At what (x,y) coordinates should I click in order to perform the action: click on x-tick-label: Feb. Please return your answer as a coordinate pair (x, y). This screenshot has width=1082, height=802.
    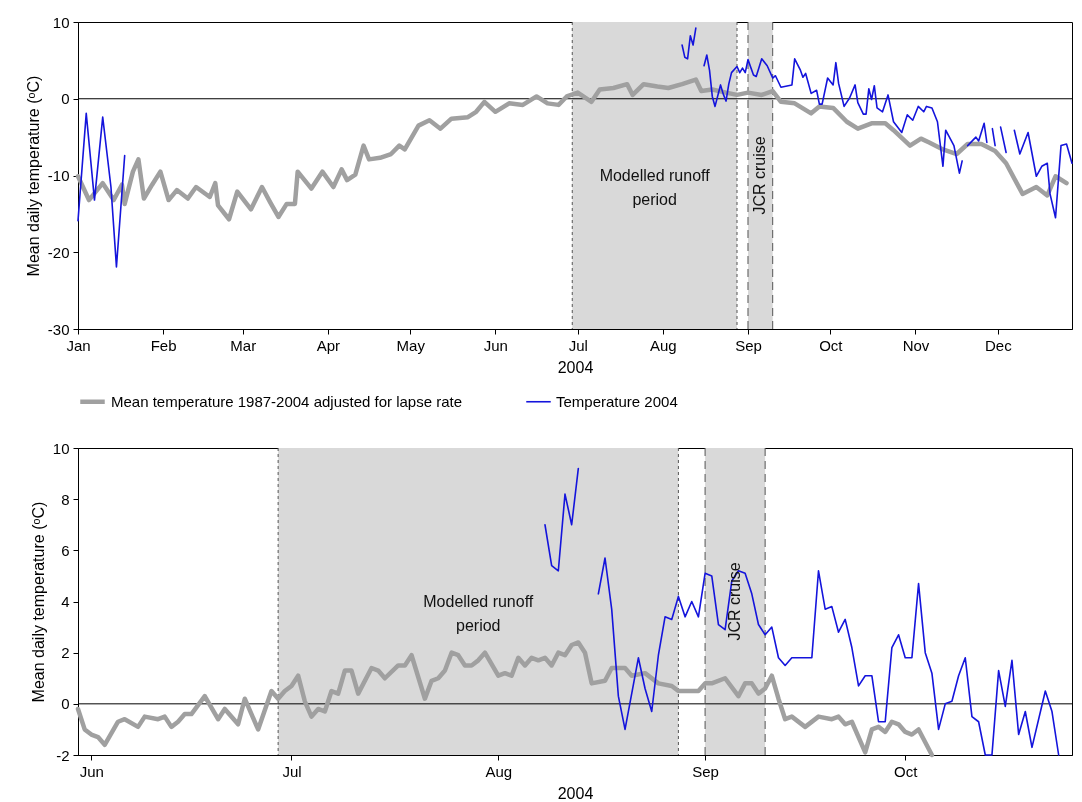
    Looking at the image, I should click on (163, 345).